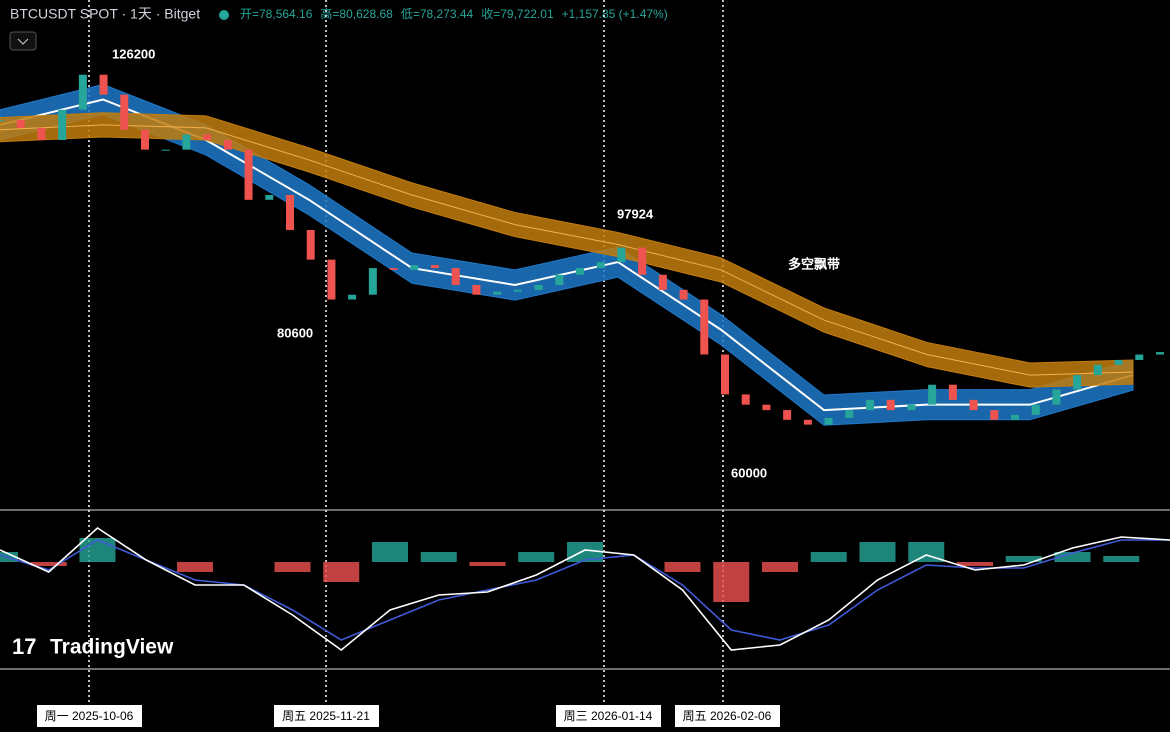 The width and height of the screenshot is (1170, 732). Describe the element at coordinates (635, 213) in the screenshot. I see `annotation: 97924` at that location.